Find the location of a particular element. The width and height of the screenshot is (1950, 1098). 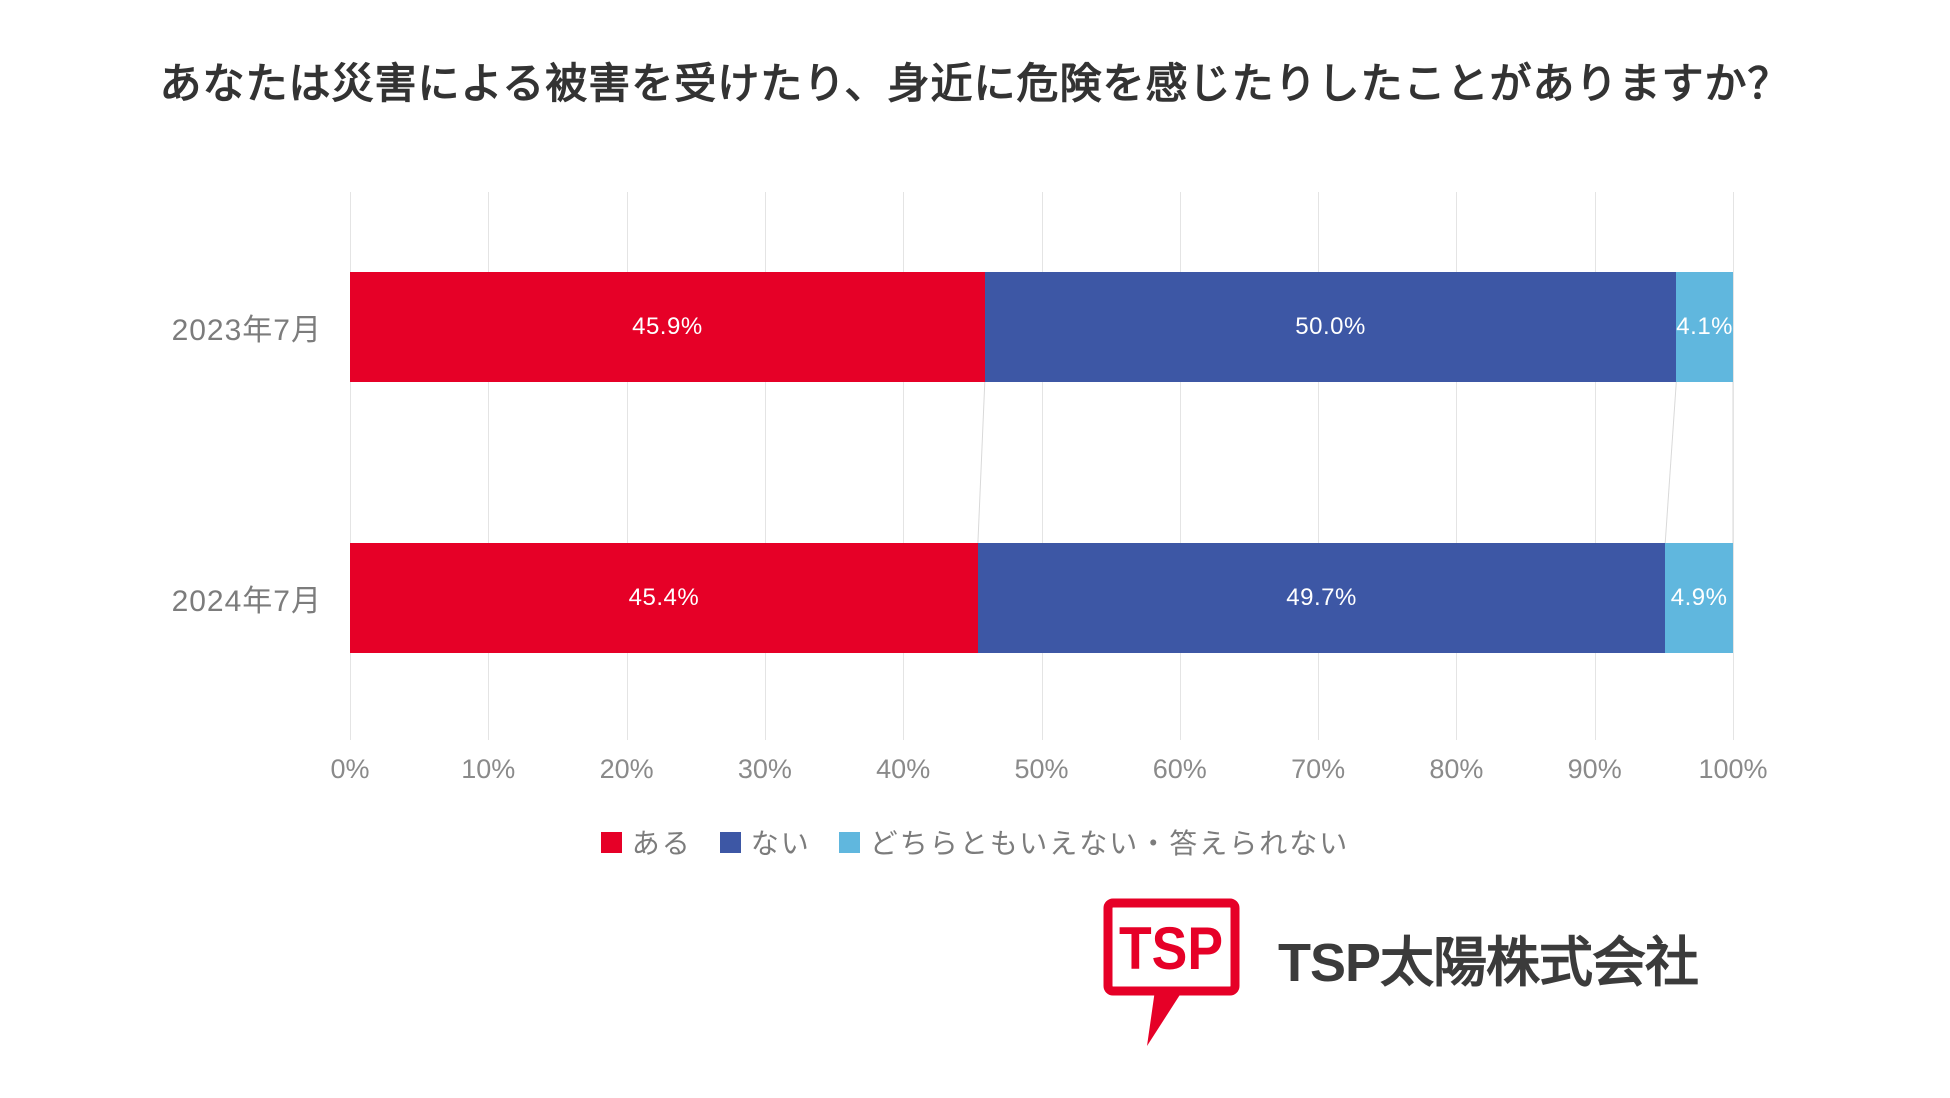

logo-bubble-tail is located at coordinates (1165, 1018).